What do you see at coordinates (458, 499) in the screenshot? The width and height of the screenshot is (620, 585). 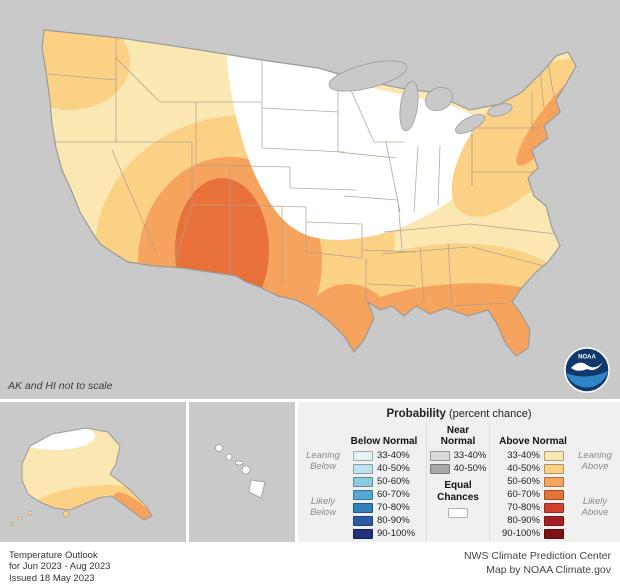 I see `equal-chances-block: Equal Chances` at bounding box center [458, 499].